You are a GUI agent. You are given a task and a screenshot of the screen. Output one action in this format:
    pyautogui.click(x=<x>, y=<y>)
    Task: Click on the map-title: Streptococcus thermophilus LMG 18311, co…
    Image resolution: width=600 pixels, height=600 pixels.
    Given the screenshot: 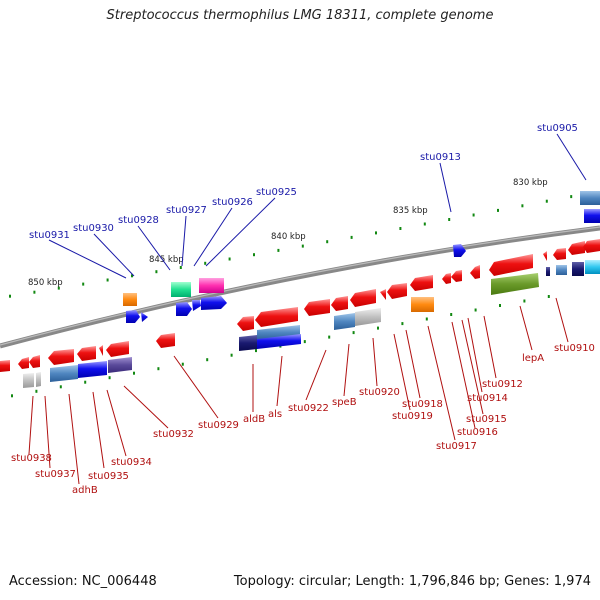 What is the action you would take?
    pyautogui.click(x=300, y=15)
    